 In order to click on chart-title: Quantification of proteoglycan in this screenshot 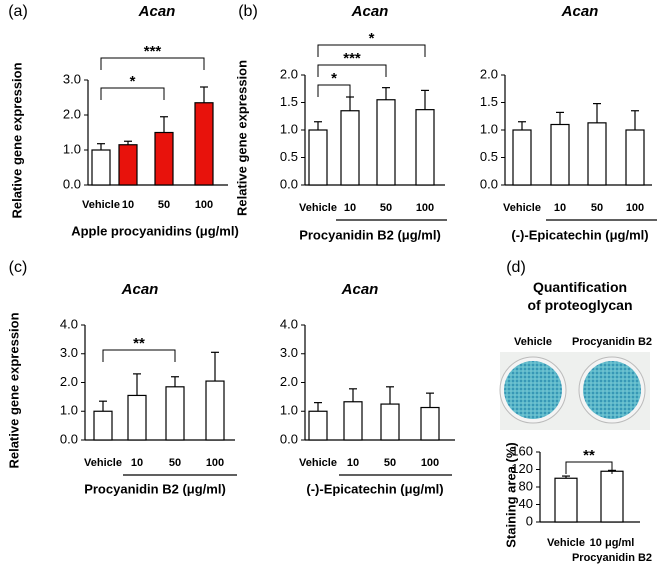, I will do `click(579, 296)`.